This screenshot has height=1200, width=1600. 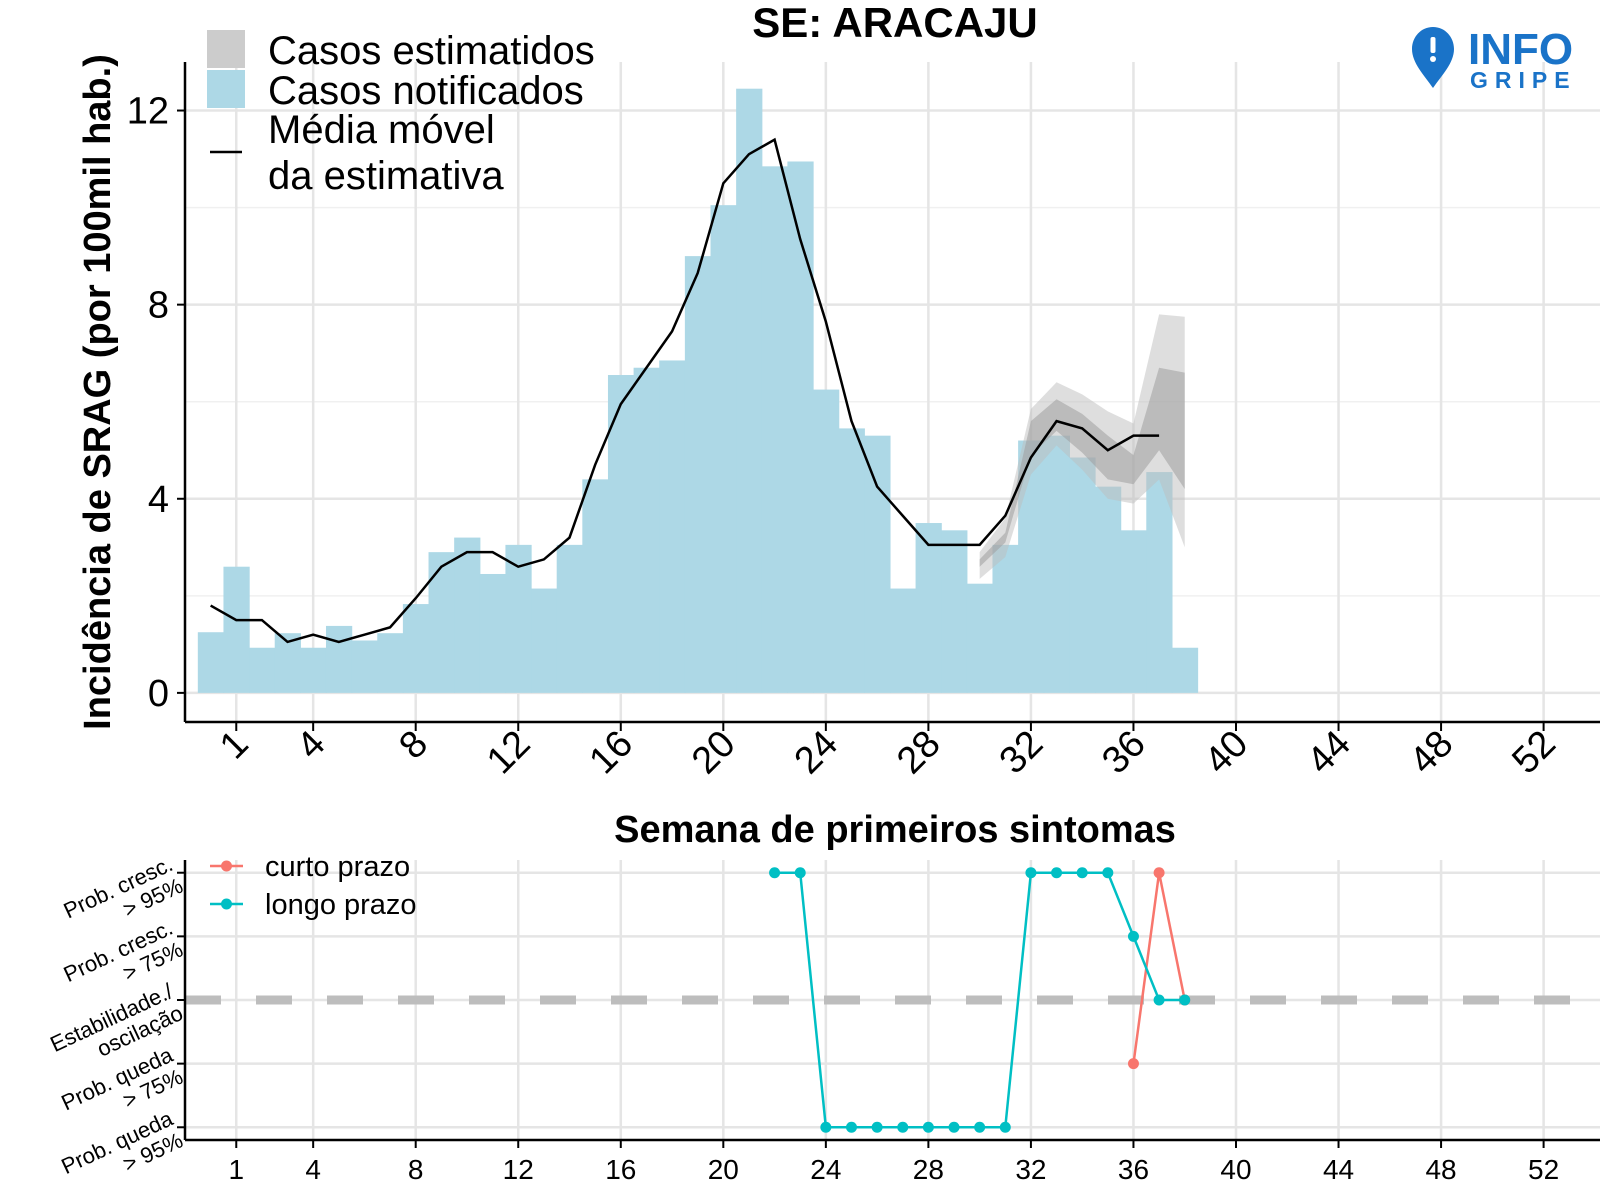 What do you see at coordinates (158, 500) in the screenshot?
I see `y-tick-label: 4` at bounding box center [158, 500].